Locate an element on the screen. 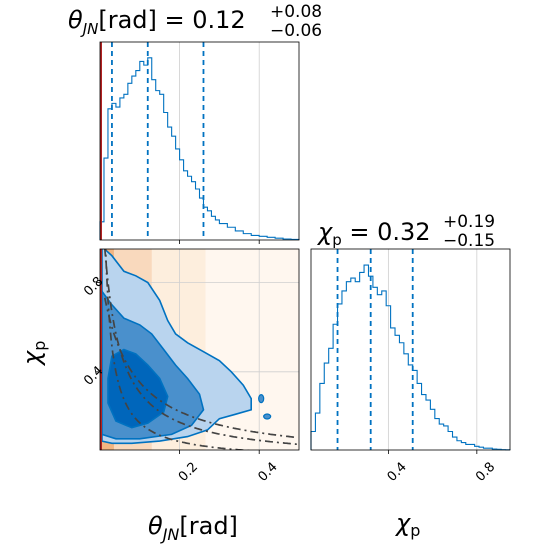  joint-content is located at coordinates (199, 349).